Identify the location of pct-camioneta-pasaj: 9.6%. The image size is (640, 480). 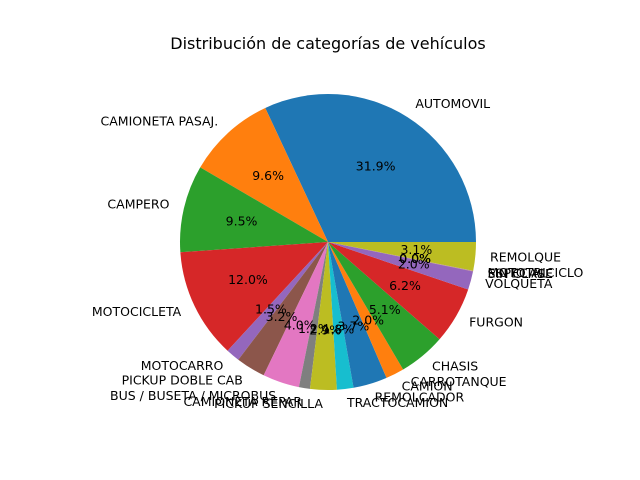
(268, 175).